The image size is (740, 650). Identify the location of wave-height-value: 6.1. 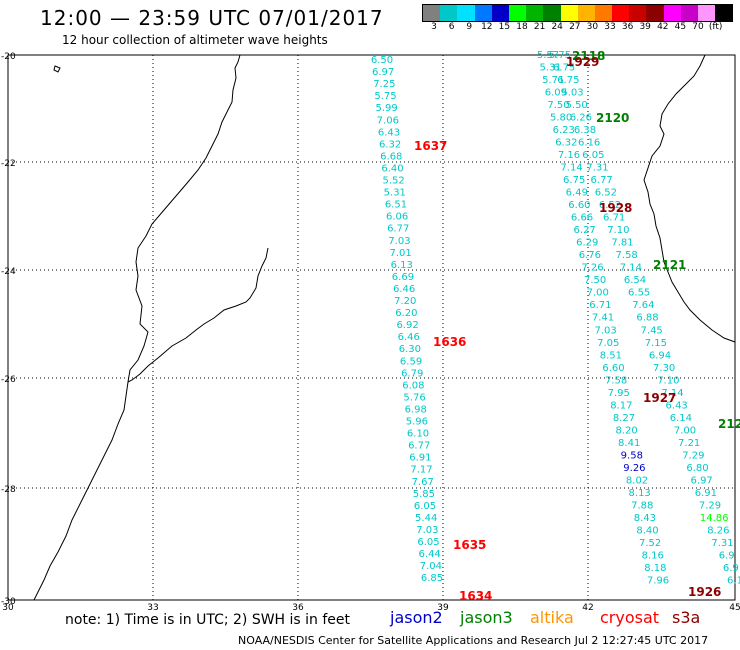
(733, 580).